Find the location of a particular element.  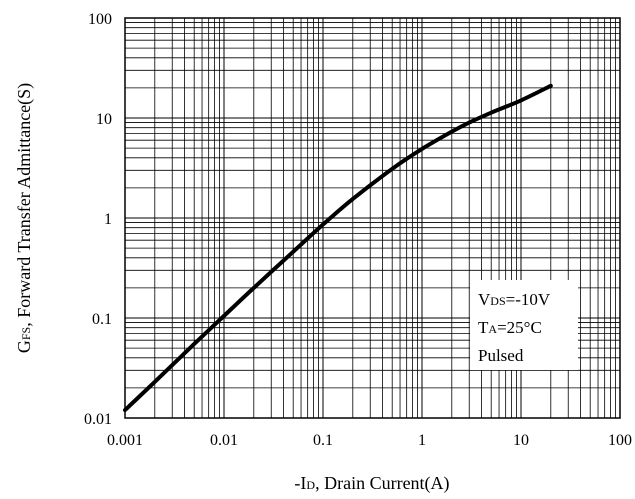

annotation-line: TA=25°C is located at coordinates (510, 327).